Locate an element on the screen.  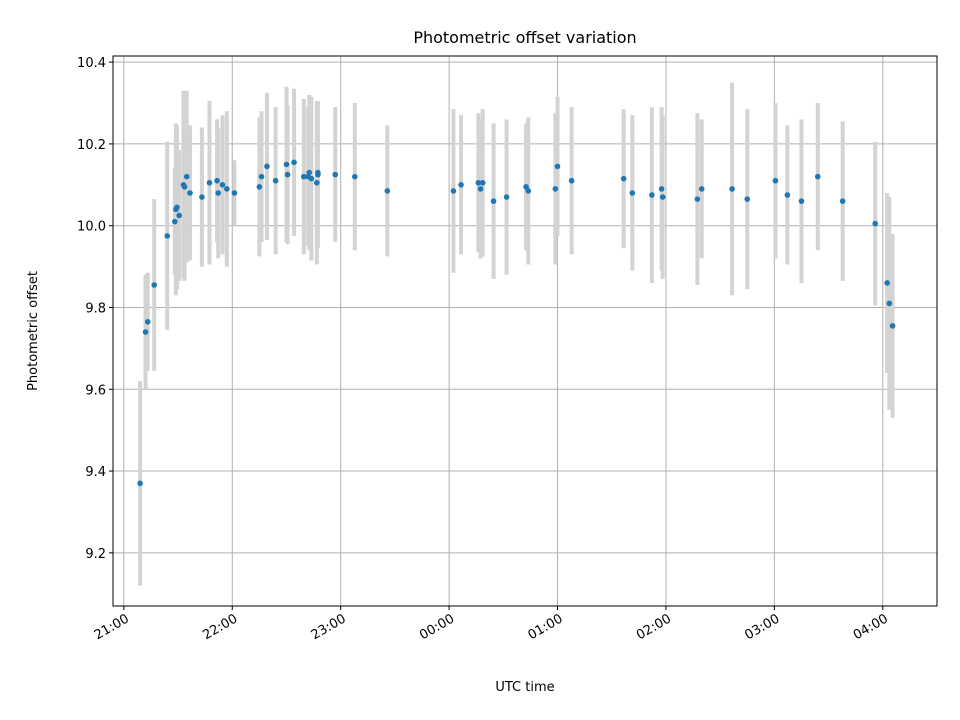
y-tick-label: 10.0 is located at coordinates (91, 227).